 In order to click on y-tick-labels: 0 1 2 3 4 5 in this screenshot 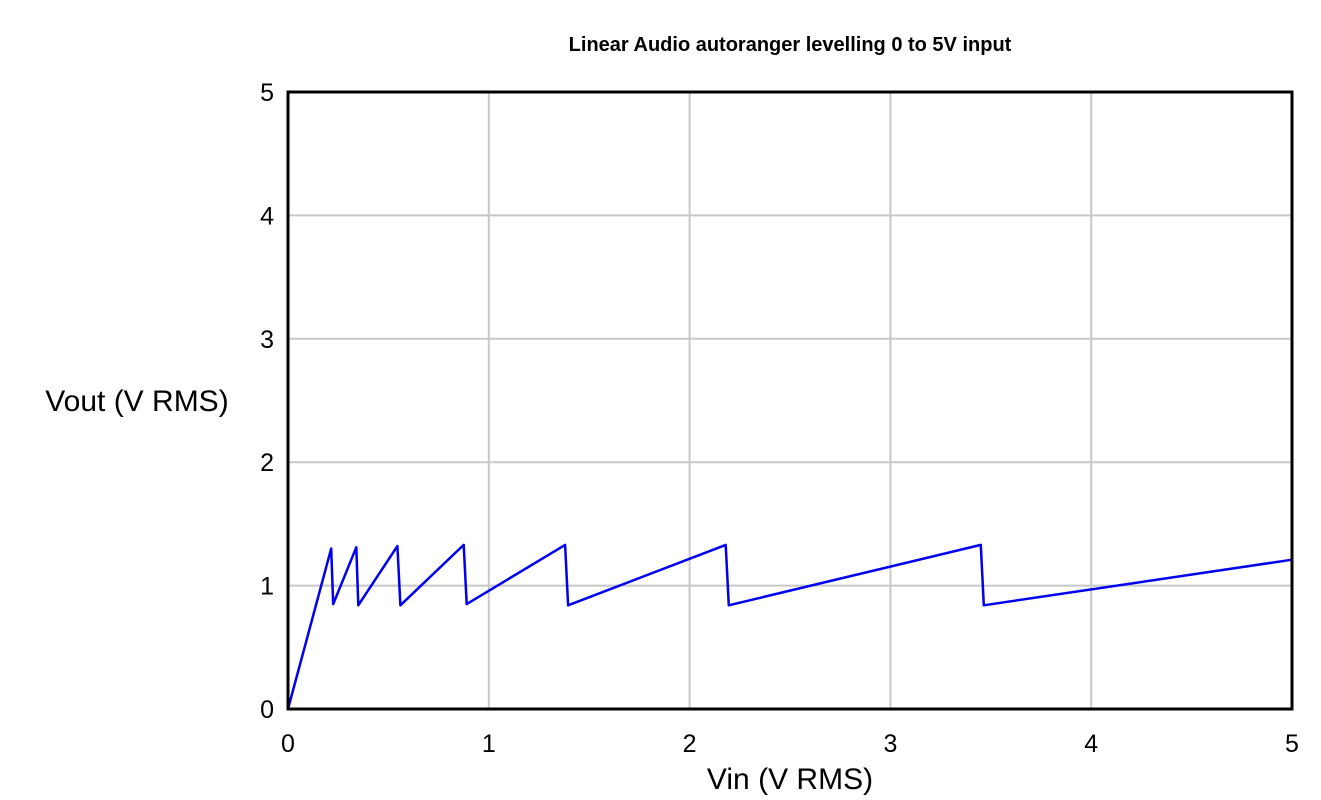, I will do `click(267, 401)`.